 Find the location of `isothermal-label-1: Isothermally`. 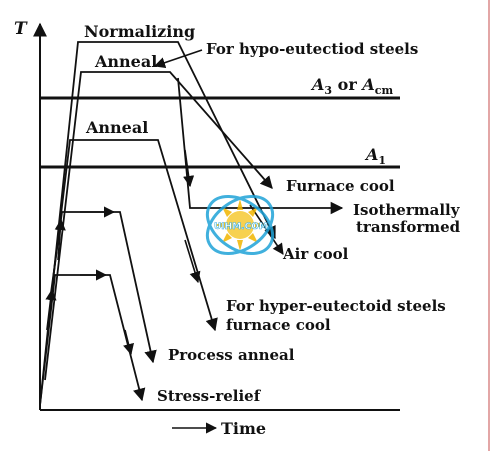

isothermal-label-1: Isothermally is located at coordinates (407, 210).